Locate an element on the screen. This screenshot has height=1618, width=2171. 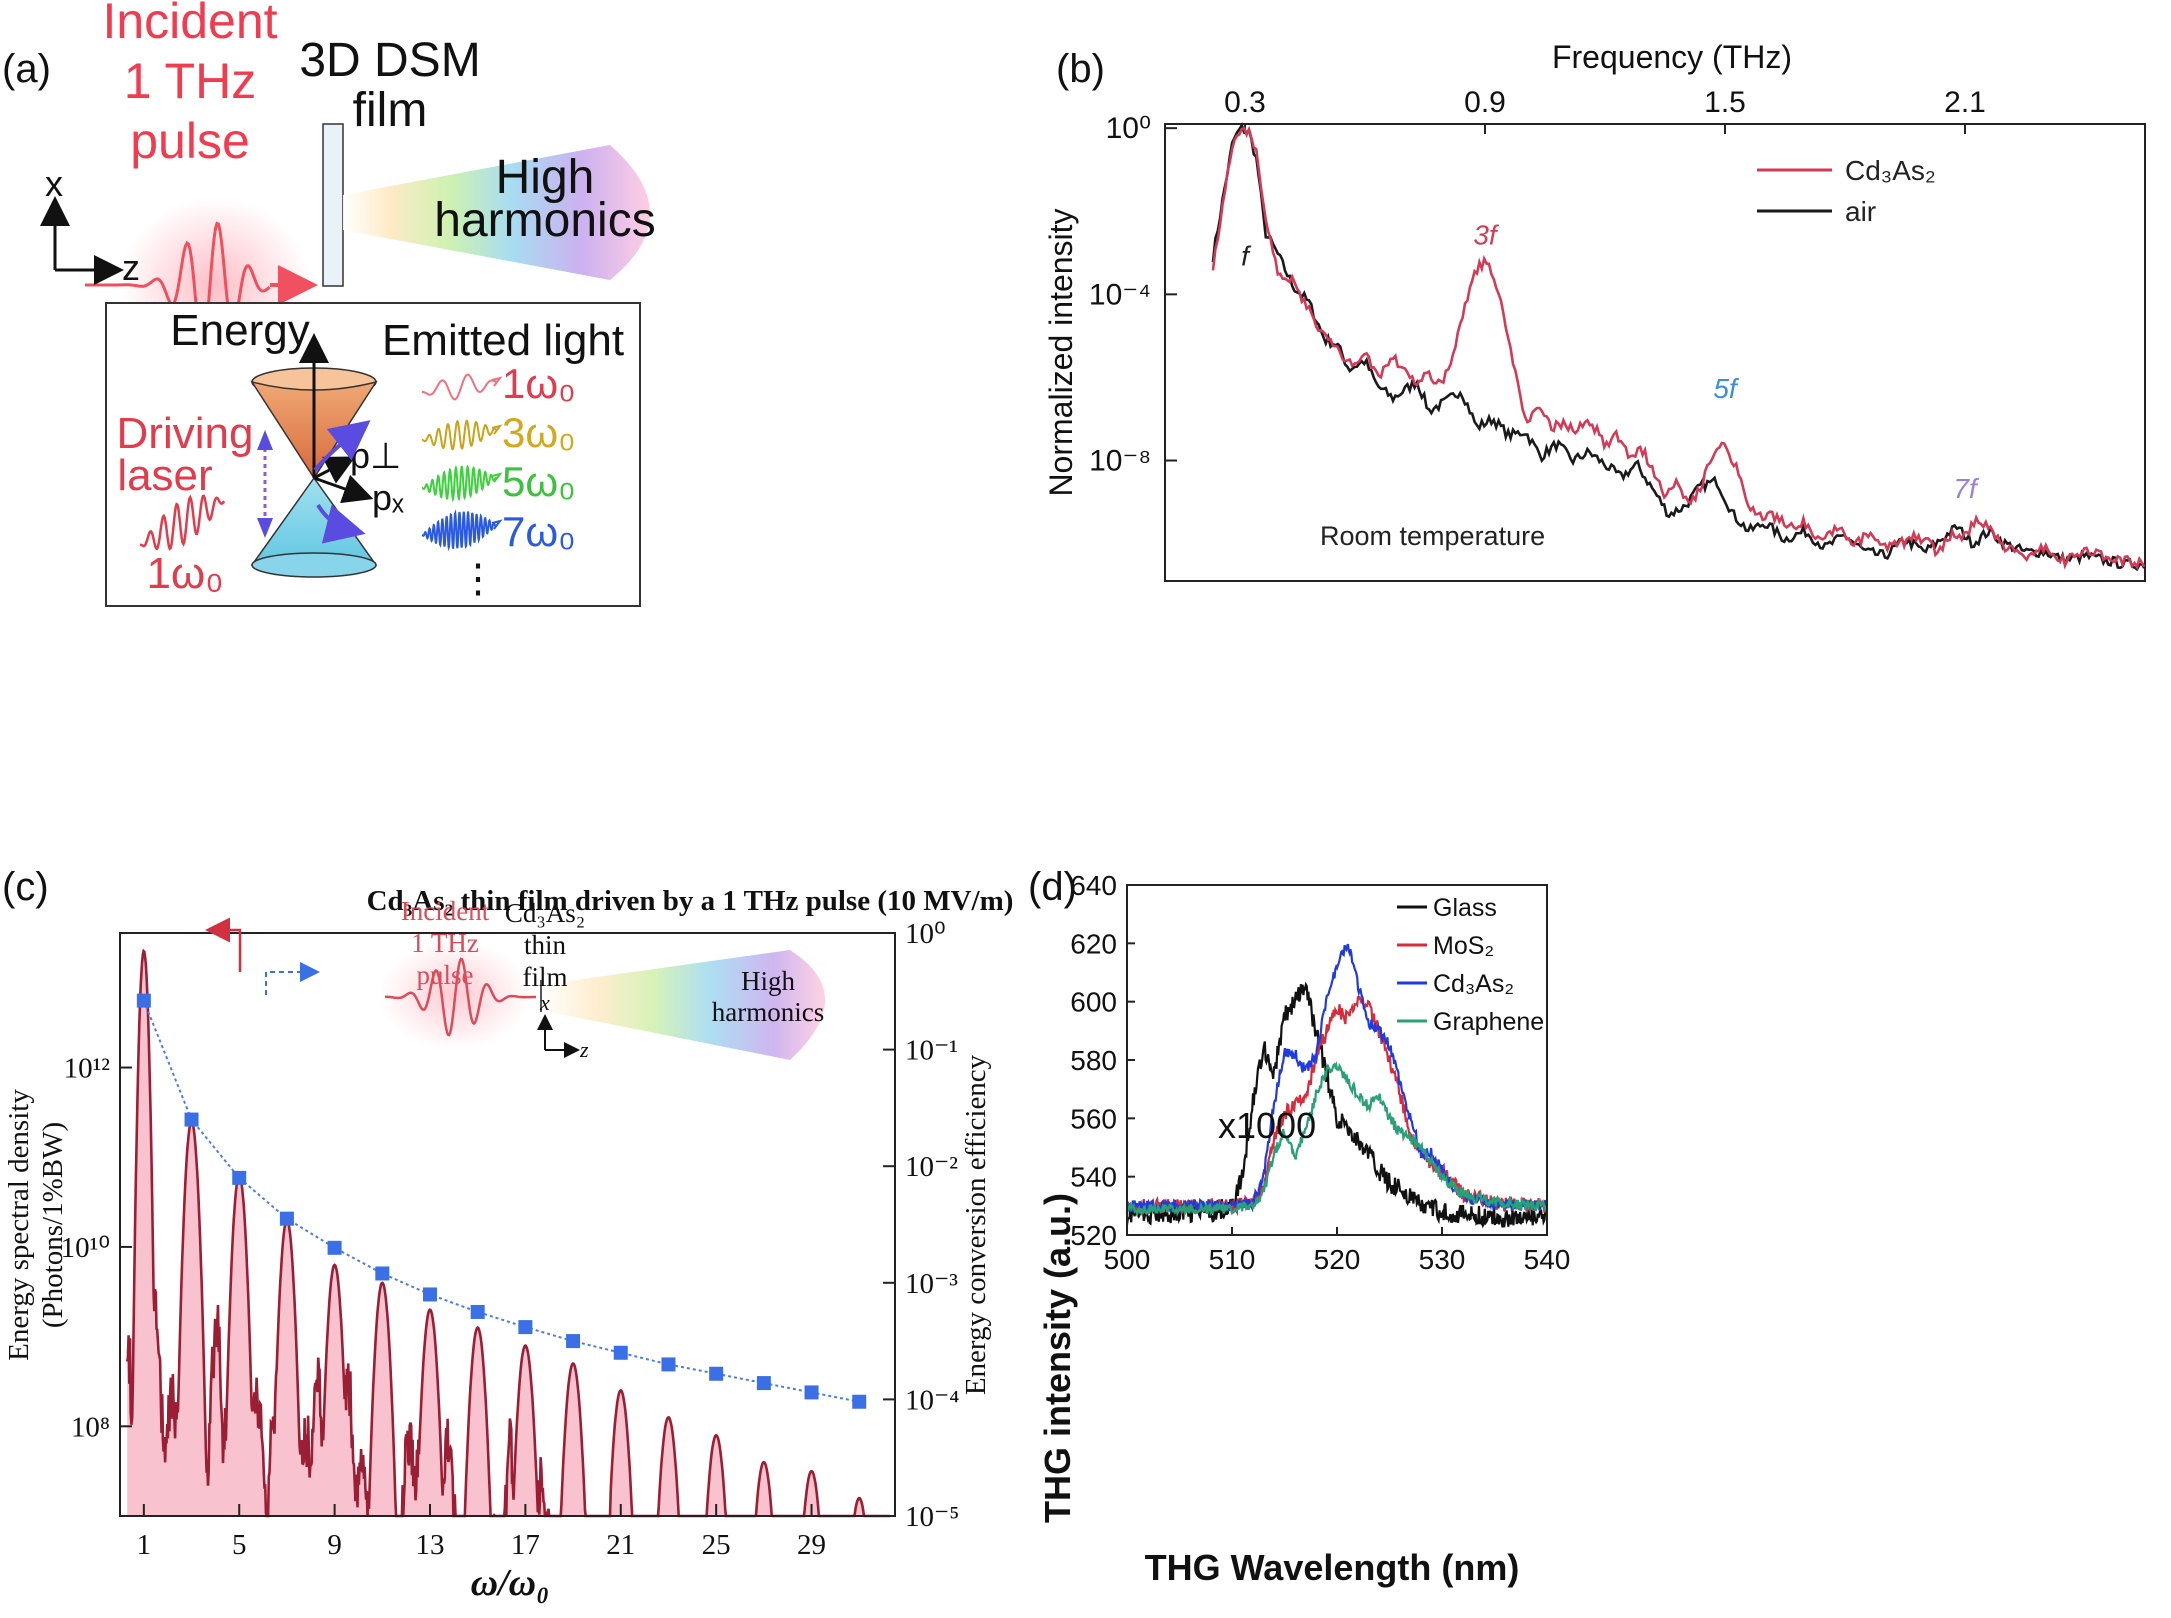
incident-pulse-label-1: Incident is located at coordinates (189, 24).